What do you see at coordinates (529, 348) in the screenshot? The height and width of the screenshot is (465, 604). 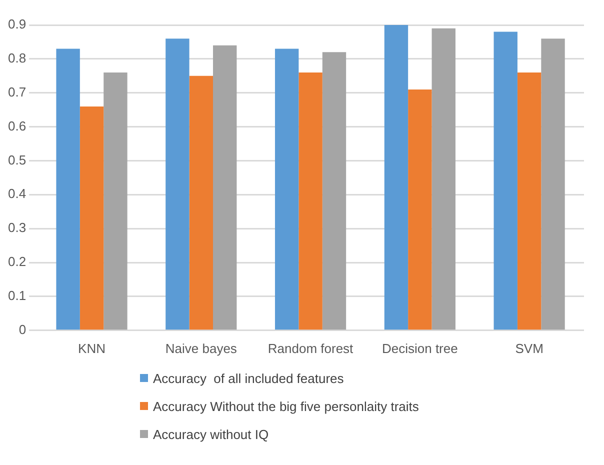 I see `x-tick-label: SVM` at bounding box center [529, 348].